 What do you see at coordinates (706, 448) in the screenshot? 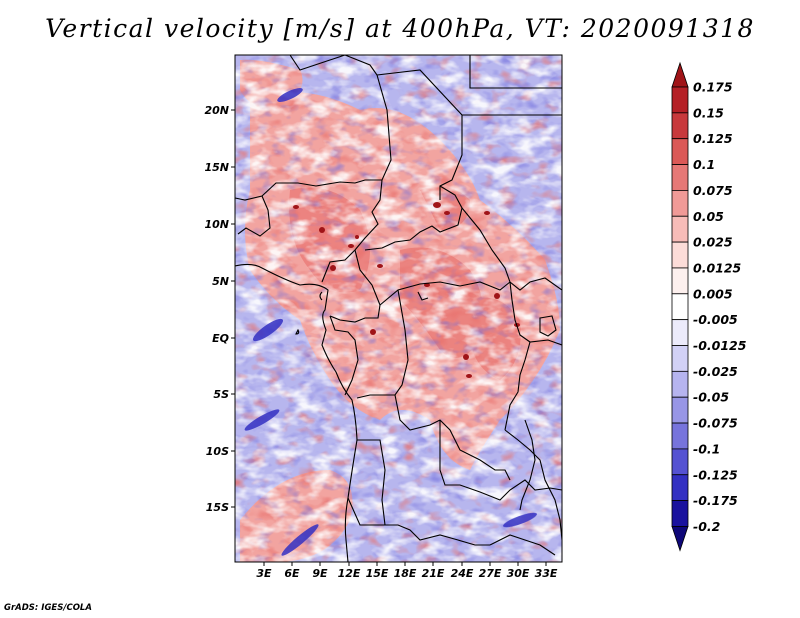
I see `colorbar-label: -0.1` at bounding box center [706, 448].